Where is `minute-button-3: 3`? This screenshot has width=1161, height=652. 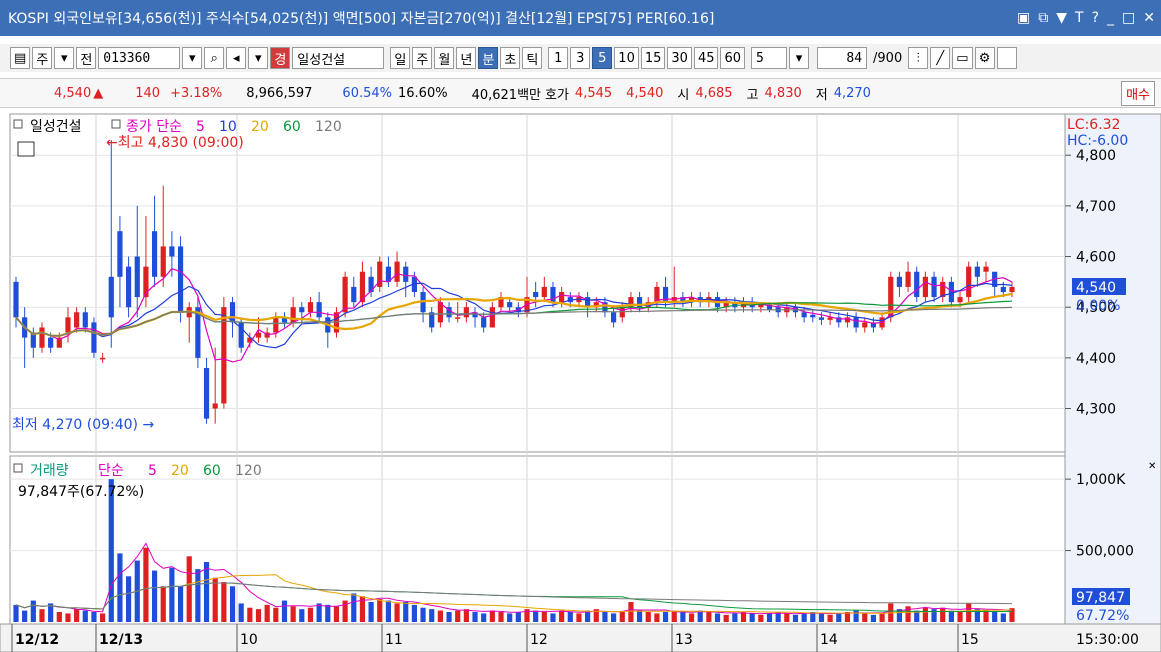 minute-button-3: 3 is located at coordinates (580, 58).